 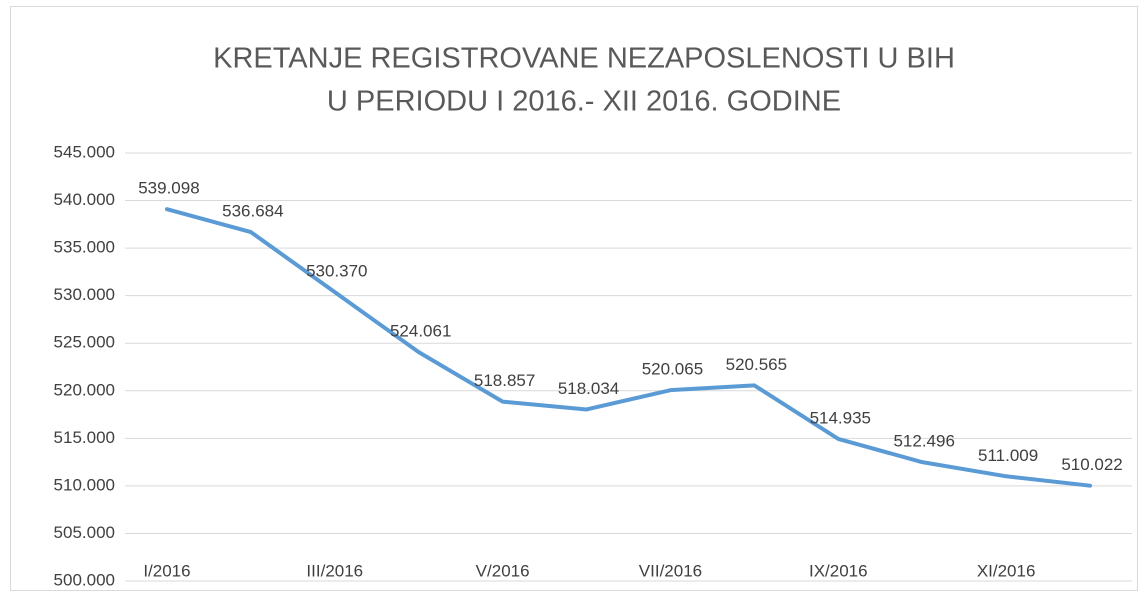 What do you see at coordinates (672, 369) in the screenshot?
I see `data-label: 520.065` at bounding box center [672, 369].